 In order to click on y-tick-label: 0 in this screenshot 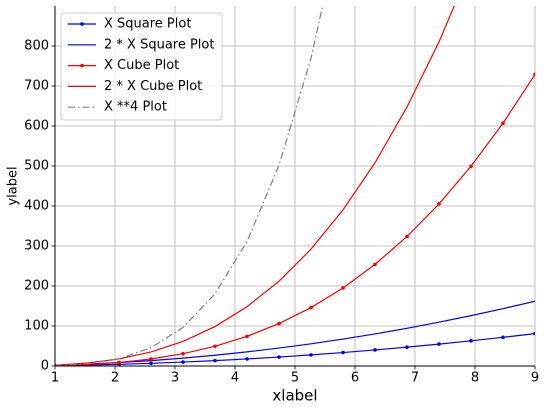, I will do `click(45, 366)`.